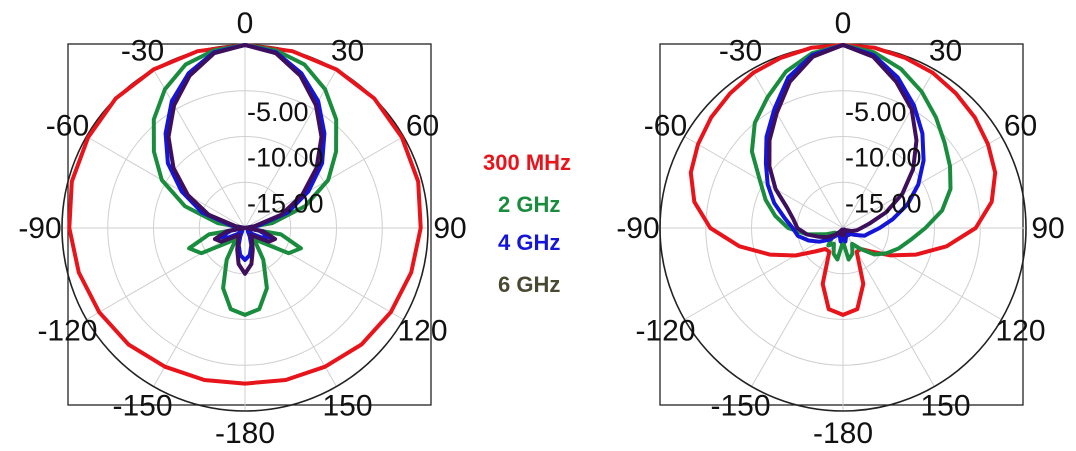  I want to click on legend-entry-4ghz: 4 GHz, so click(529, 242).